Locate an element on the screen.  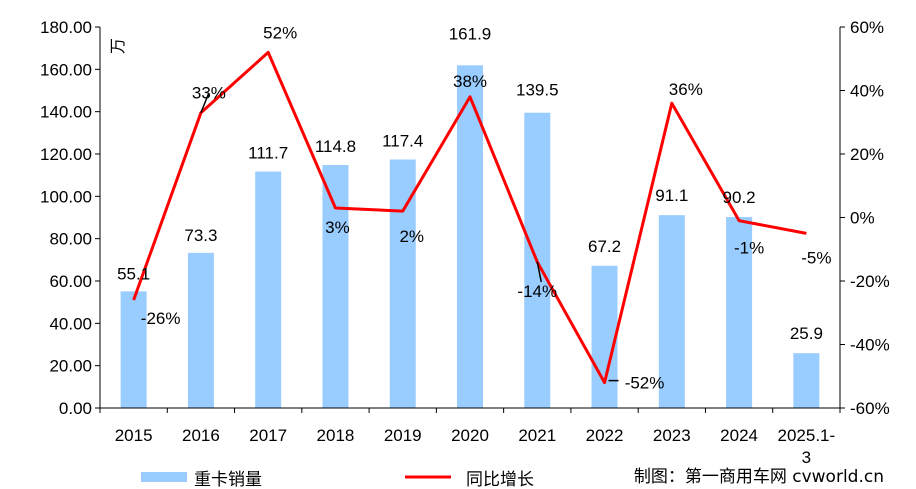
growth-label-2015: -26% is located at coordinates (161, 318).